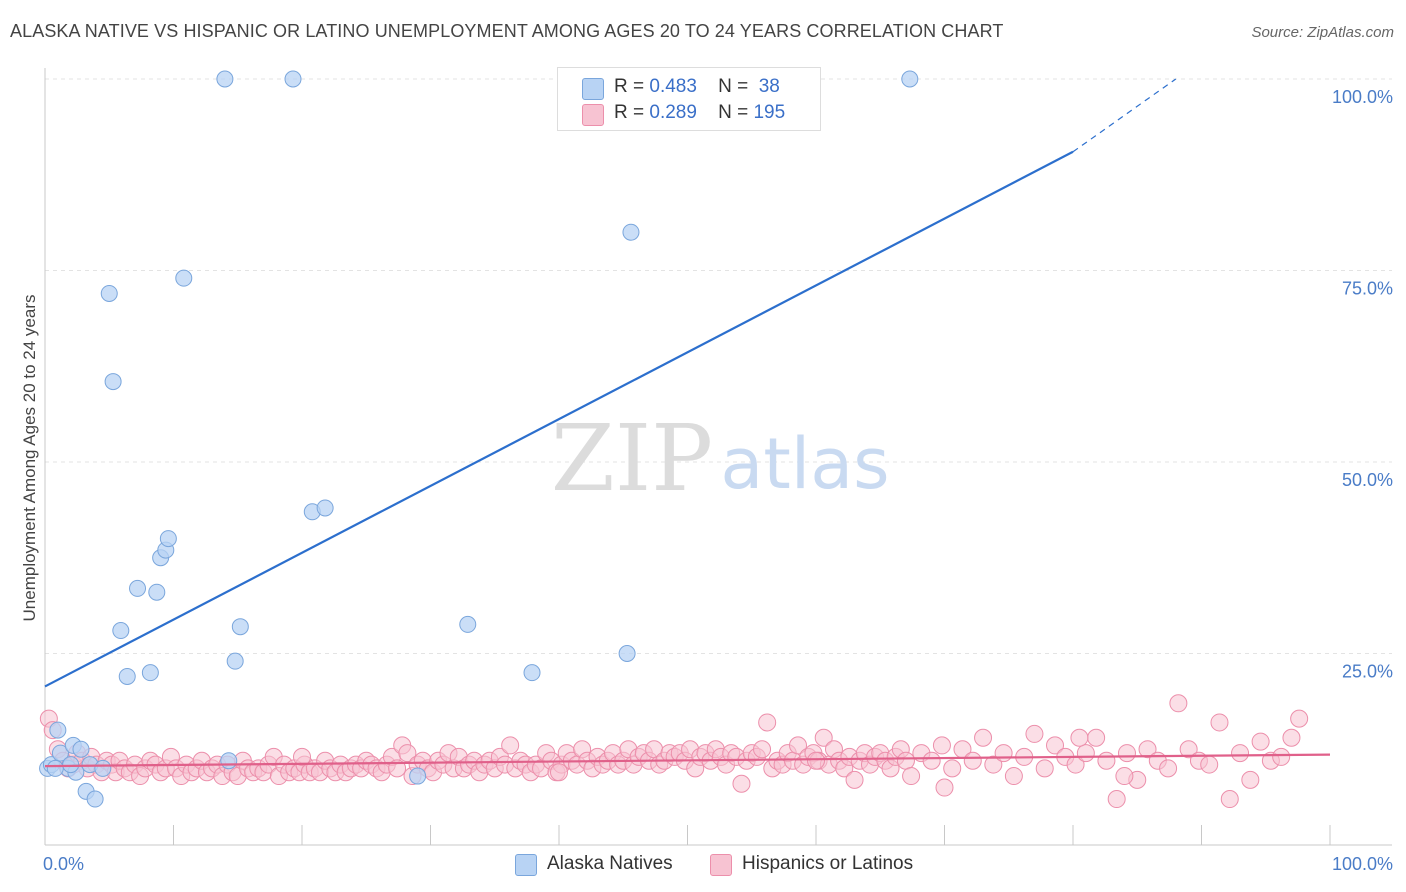  I want to click on r-value: 0.289, so click(673, 112).